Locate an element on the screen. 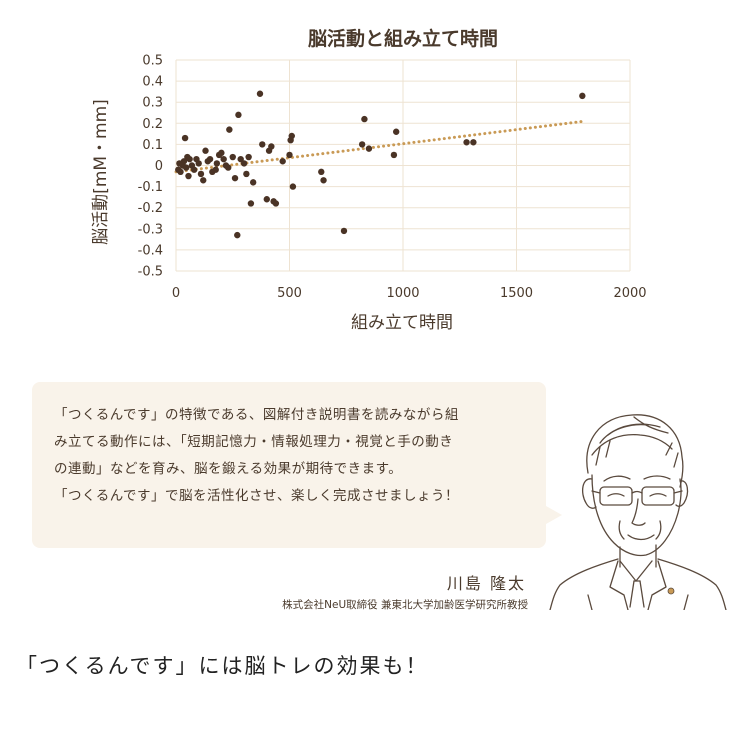 The image size is (740, 740). y-tick-label: -0.3 is located at coordinates (150, 229).